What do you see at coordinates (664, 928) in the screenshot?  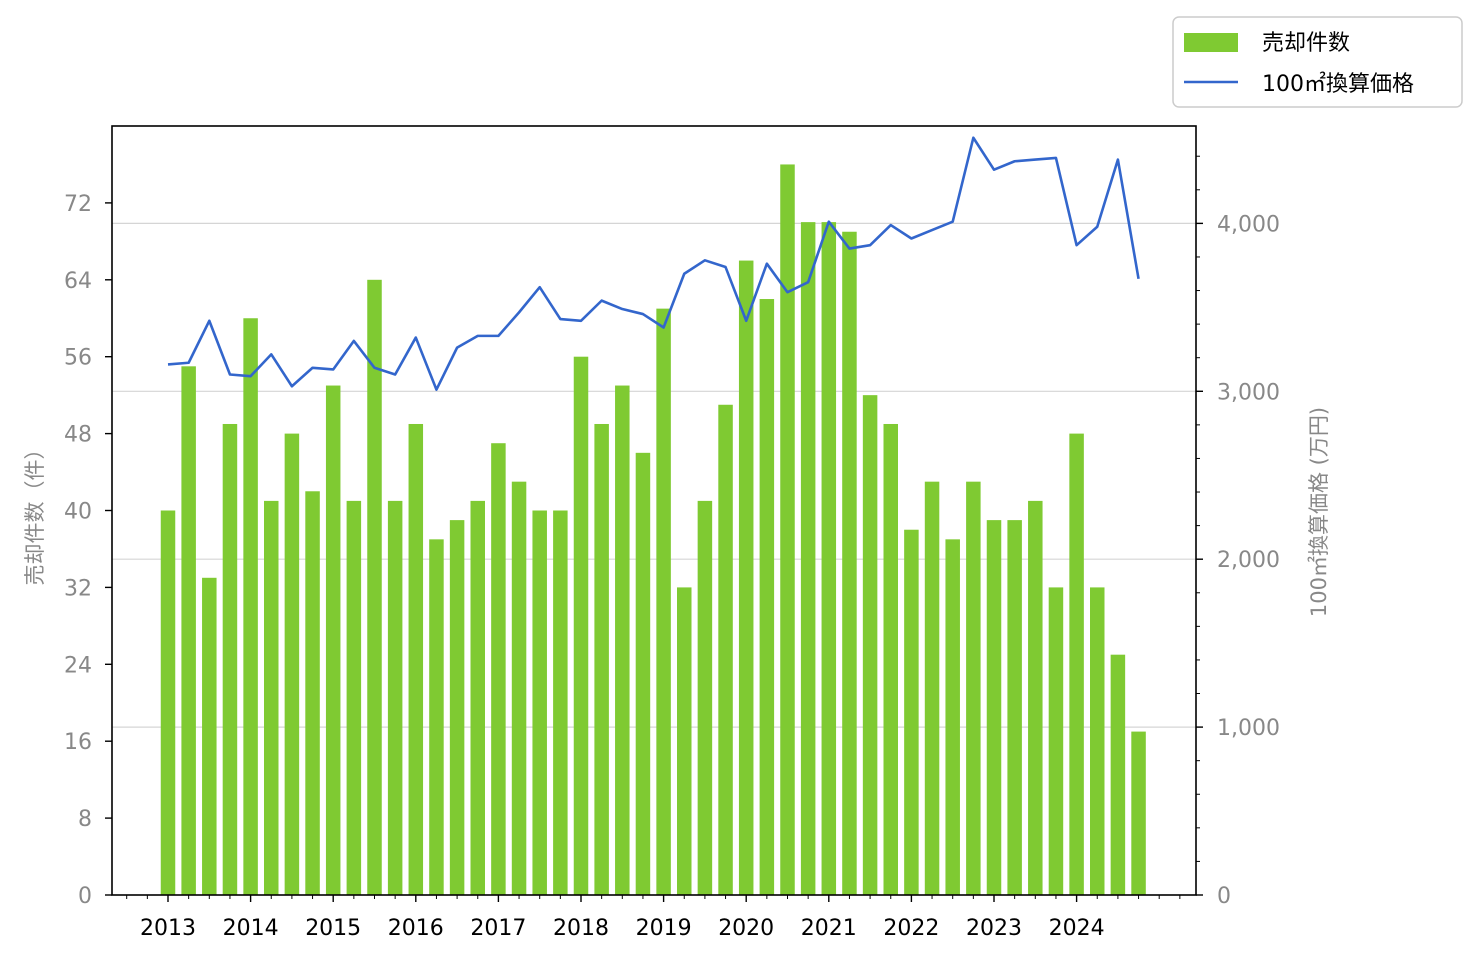 I see `x-tick-label: 2019` at bounding box center [664, 928].